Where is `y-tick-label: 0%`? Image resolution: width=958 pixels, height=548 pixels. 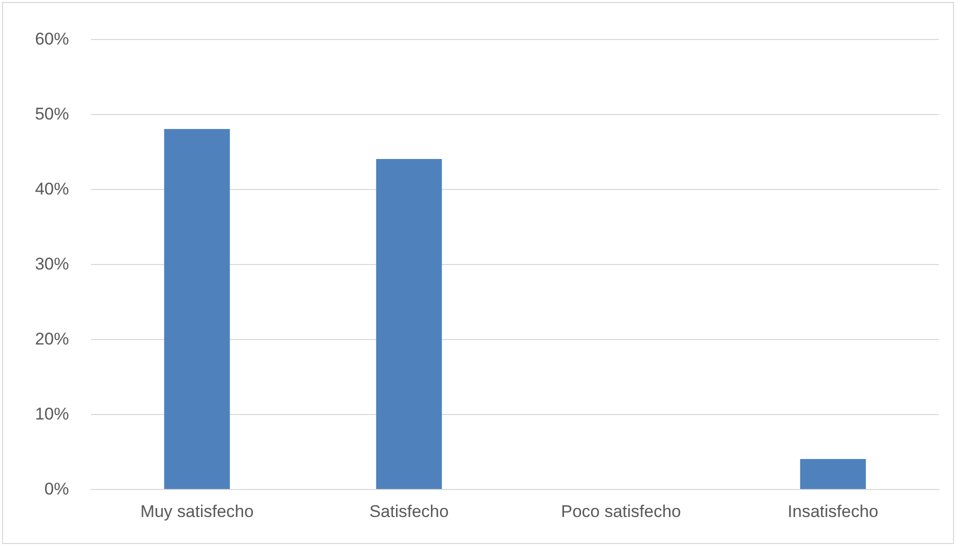 y-tick-label: 0% is located at coordinates (56, 489).